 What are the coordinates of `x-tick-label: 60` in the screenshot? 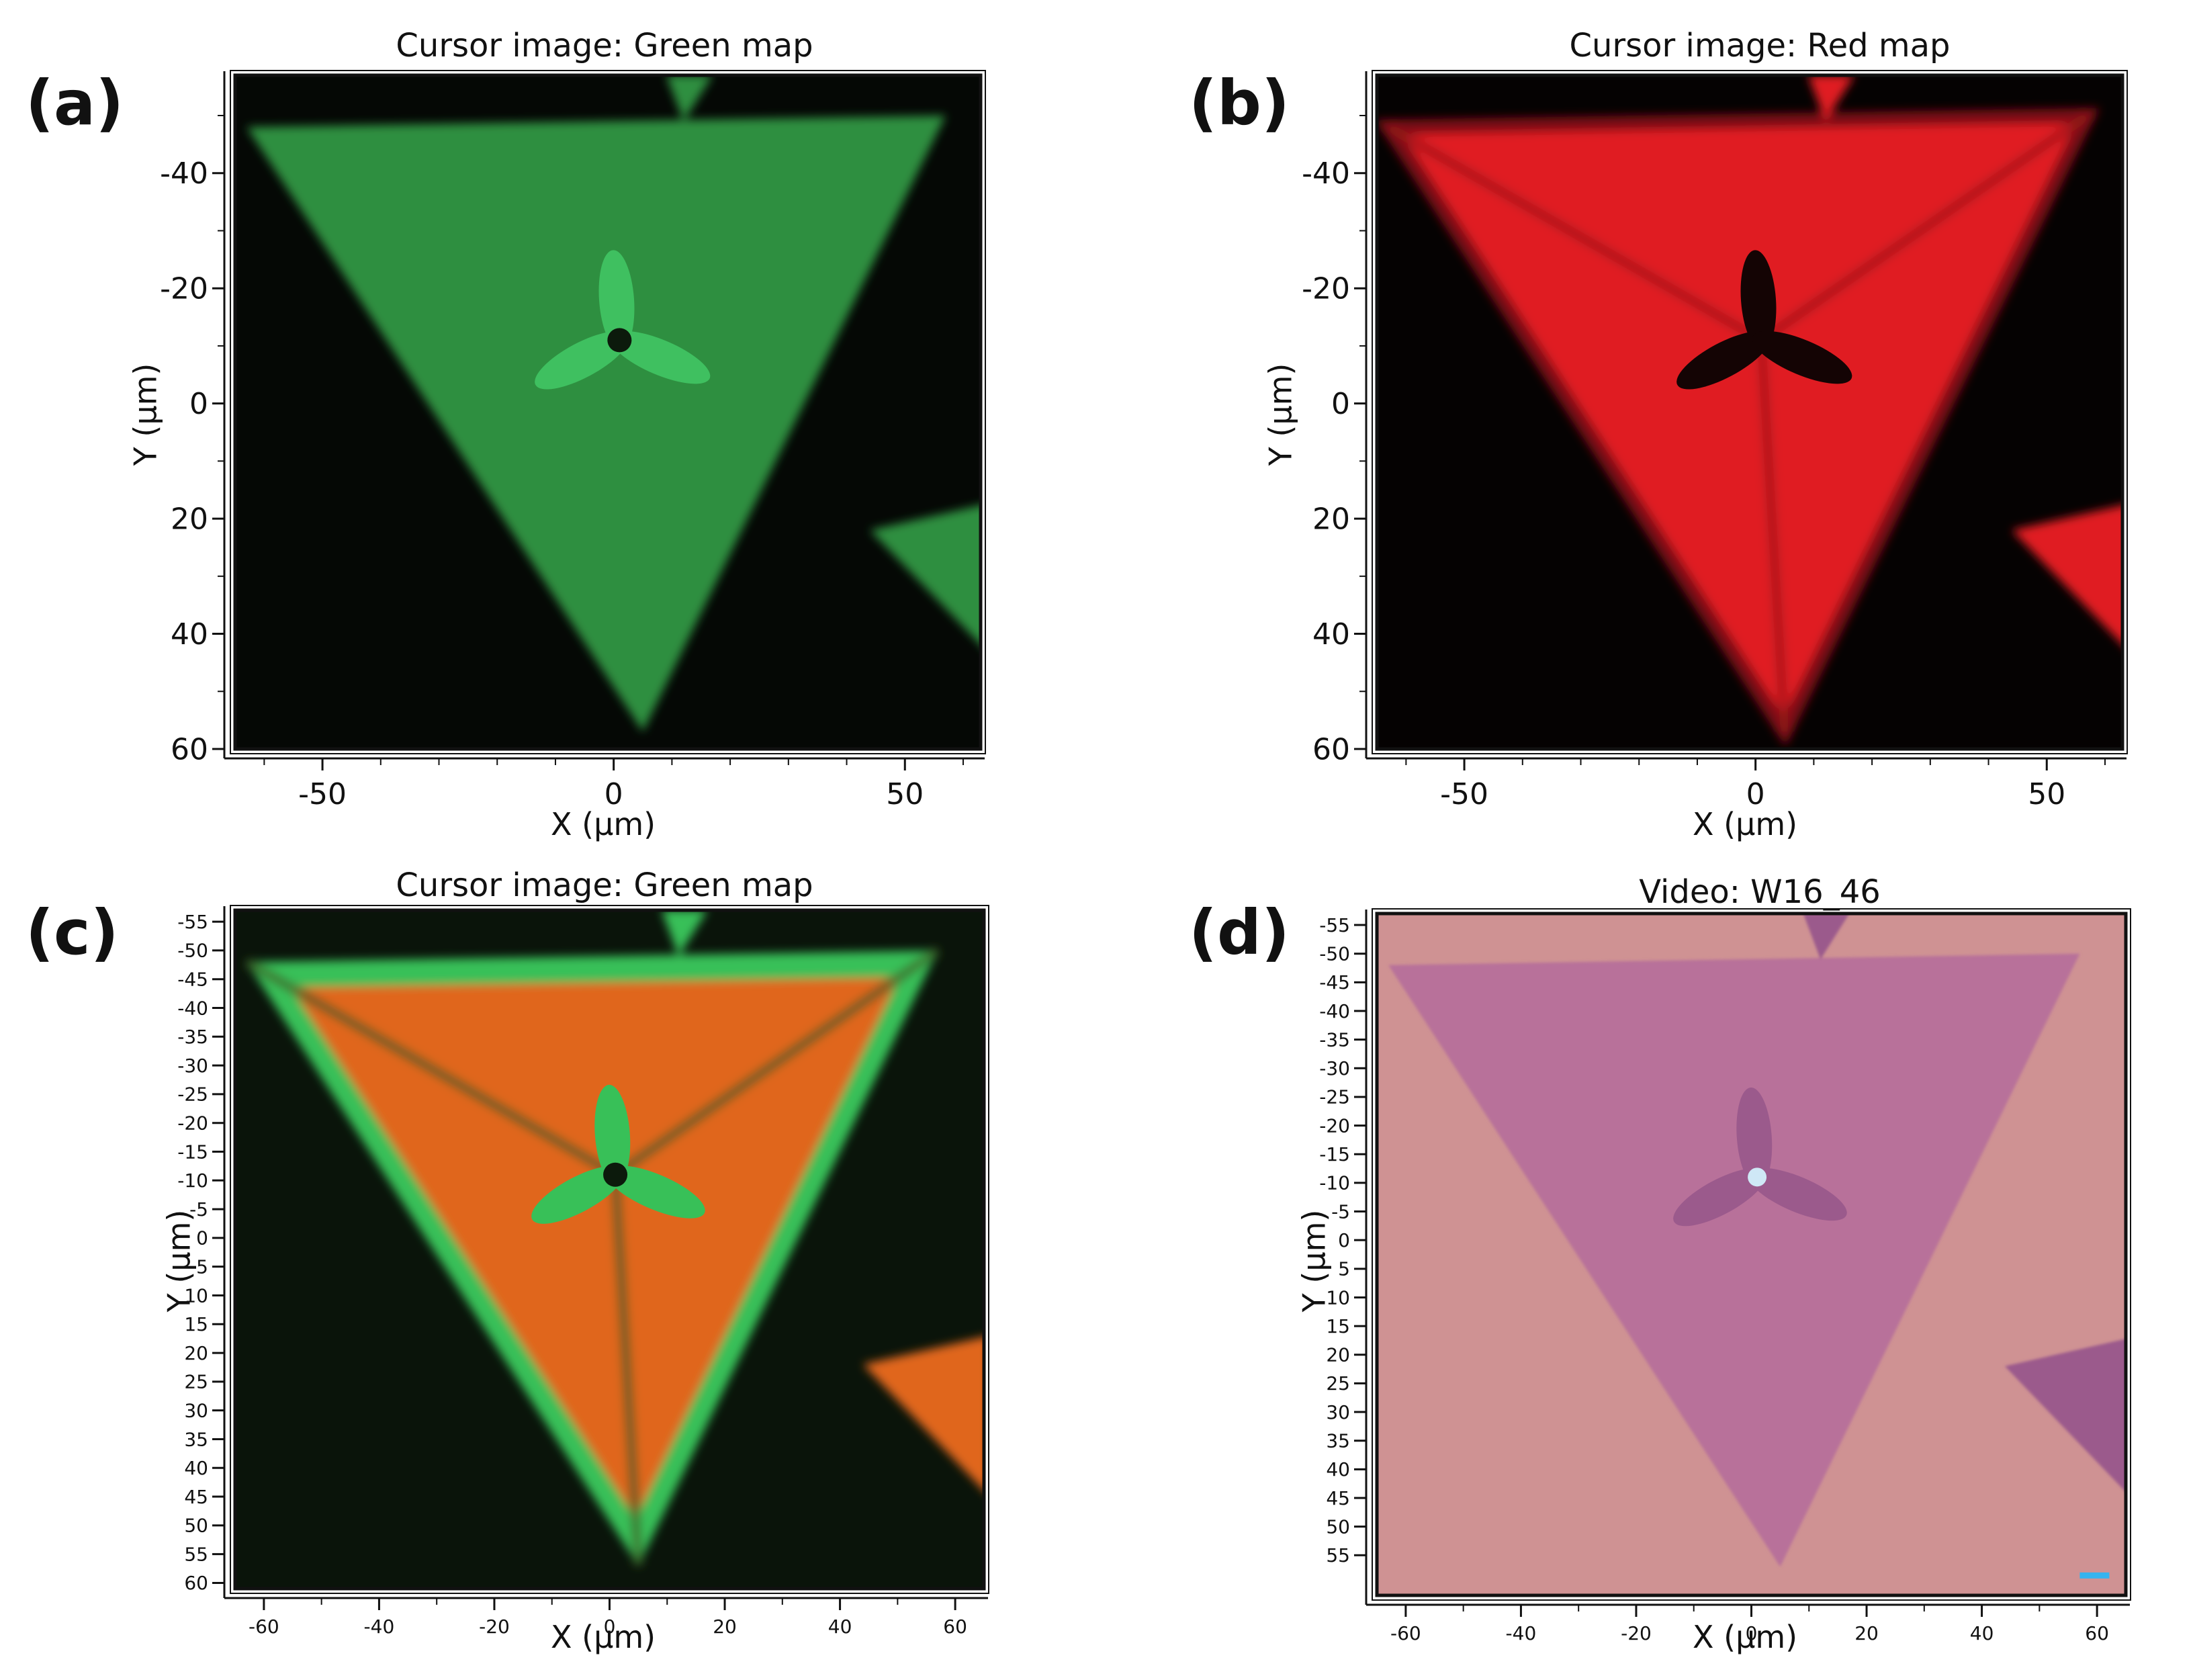 It's located at (955, 1627).